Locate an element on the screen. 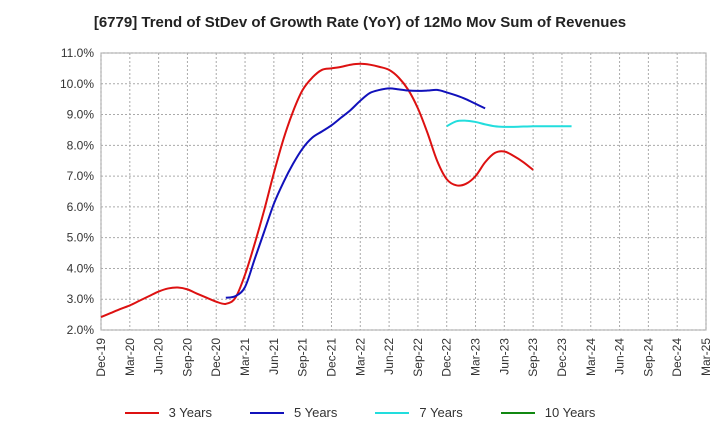  legend-item-3-years: 3 Years is located at coordinates (168, 412).